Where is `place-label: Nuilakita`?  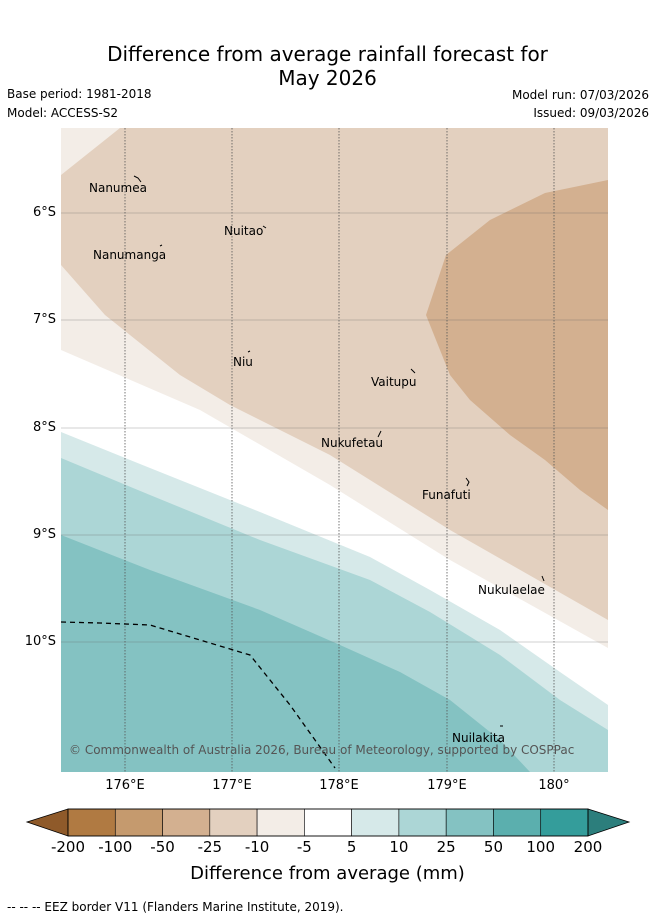 place-label: Nuilakita is located at coordinates (478, 738).